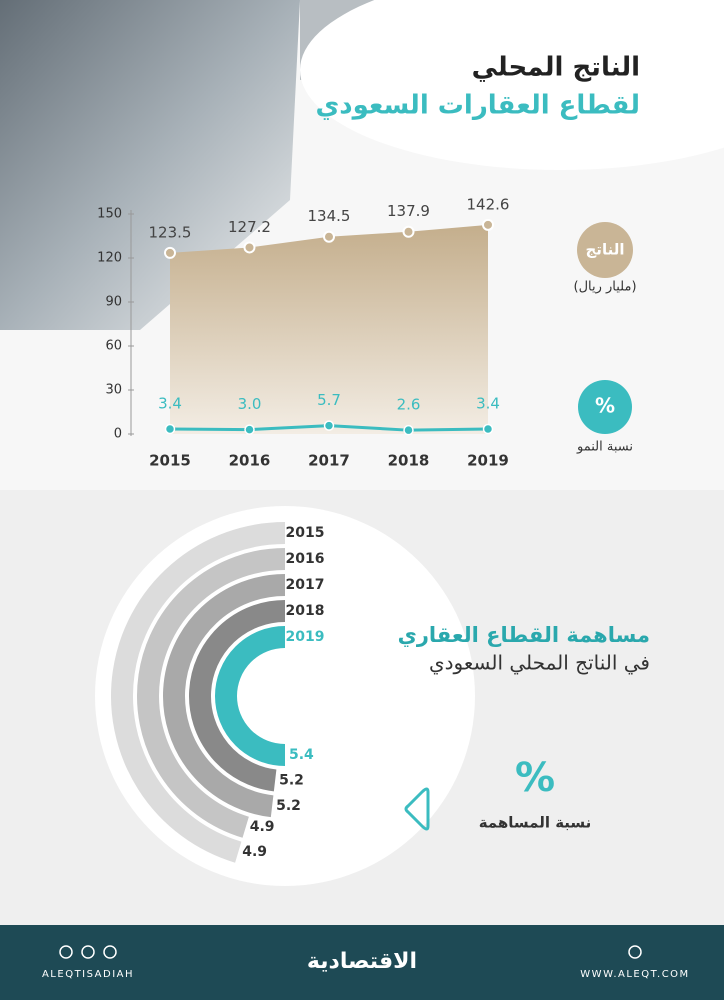 The image size is (724, 1000). Describe the element at coordinates (604, 447) in the screenshot. I see `legend-caption: نسبة النمو` at that location.